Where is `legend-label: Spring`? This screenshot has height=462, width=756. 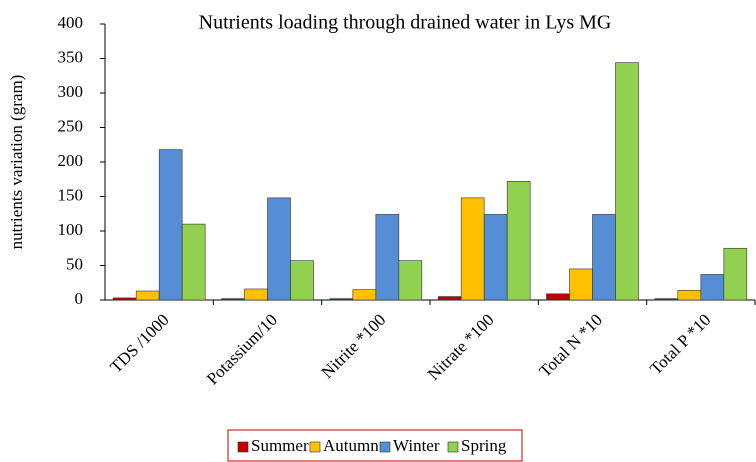
legend-label: Spring is located at coordinates (484, 445).